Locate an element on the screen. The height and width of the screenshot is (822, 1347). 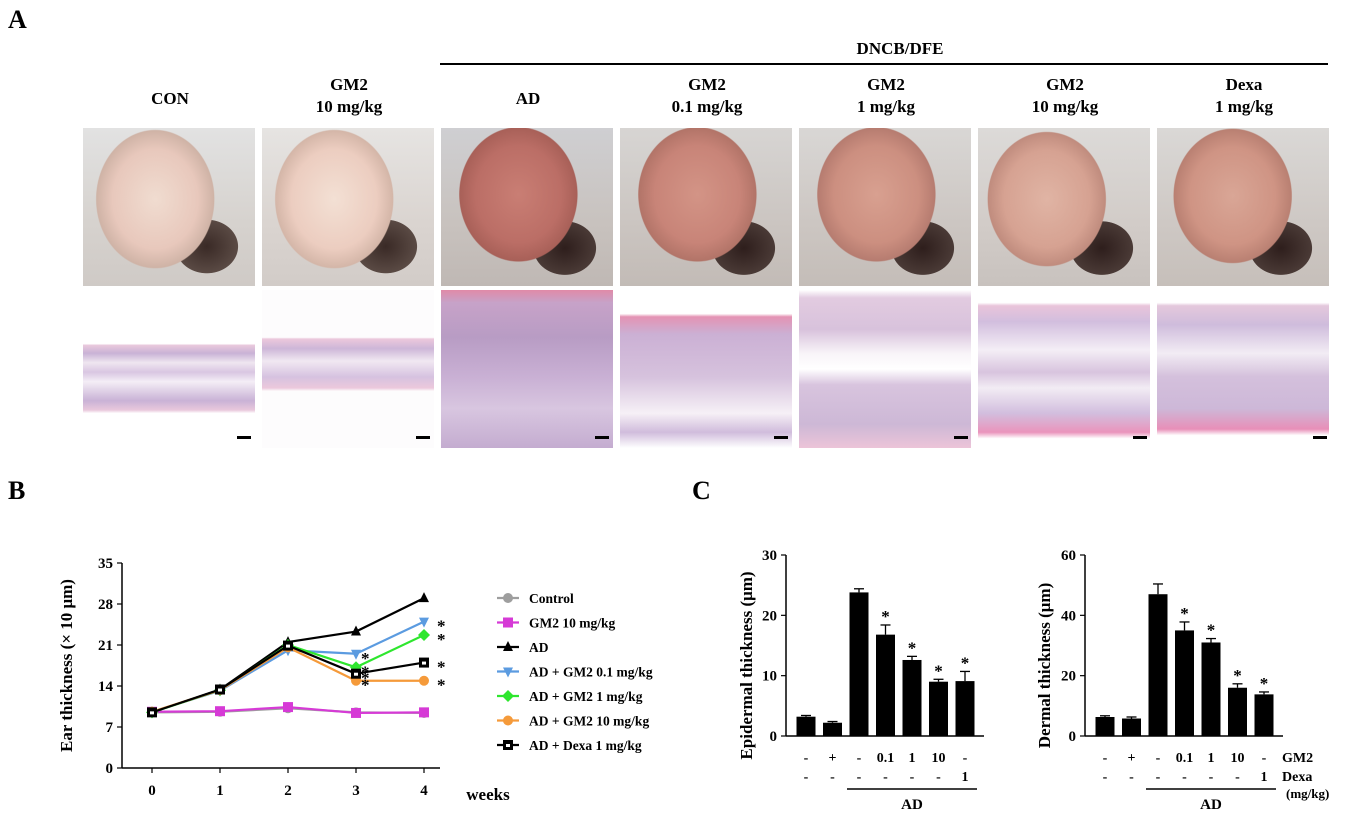
legend-label: AD + GM2 10 mg/kg is located at coordinates (589, 721).